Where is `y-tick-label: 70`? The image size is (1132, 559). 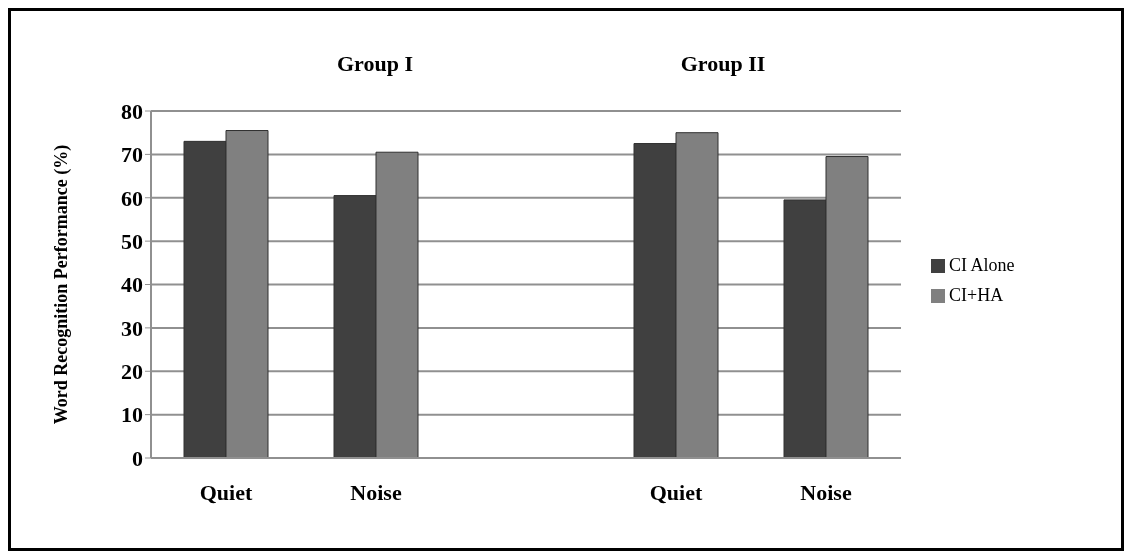 y-tick-label: 70 is located at coordinates (132, 155).